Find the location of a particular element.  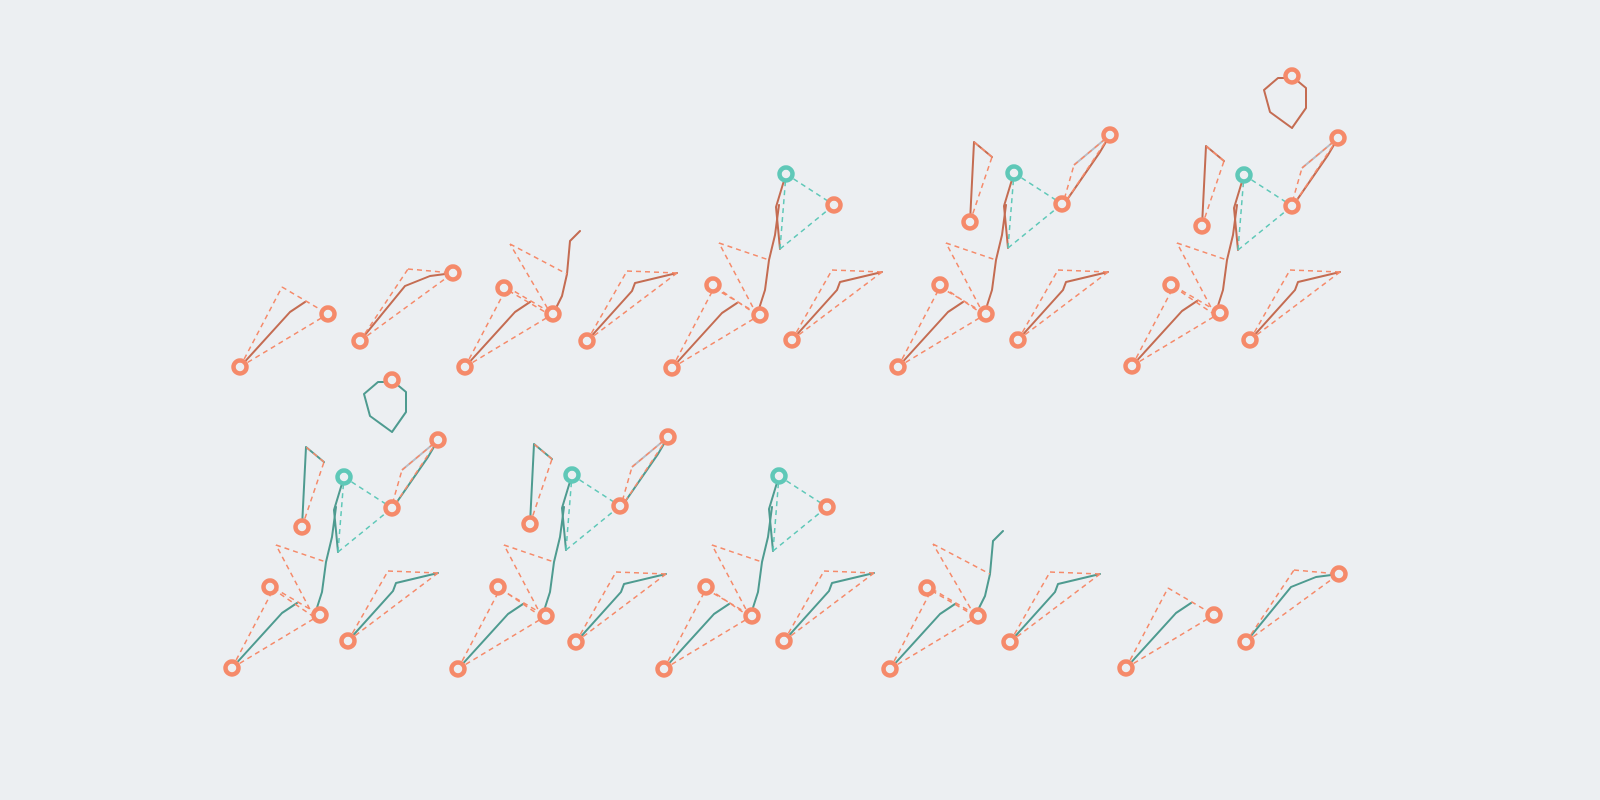

head-bone is located at coordinates (1285, 103).